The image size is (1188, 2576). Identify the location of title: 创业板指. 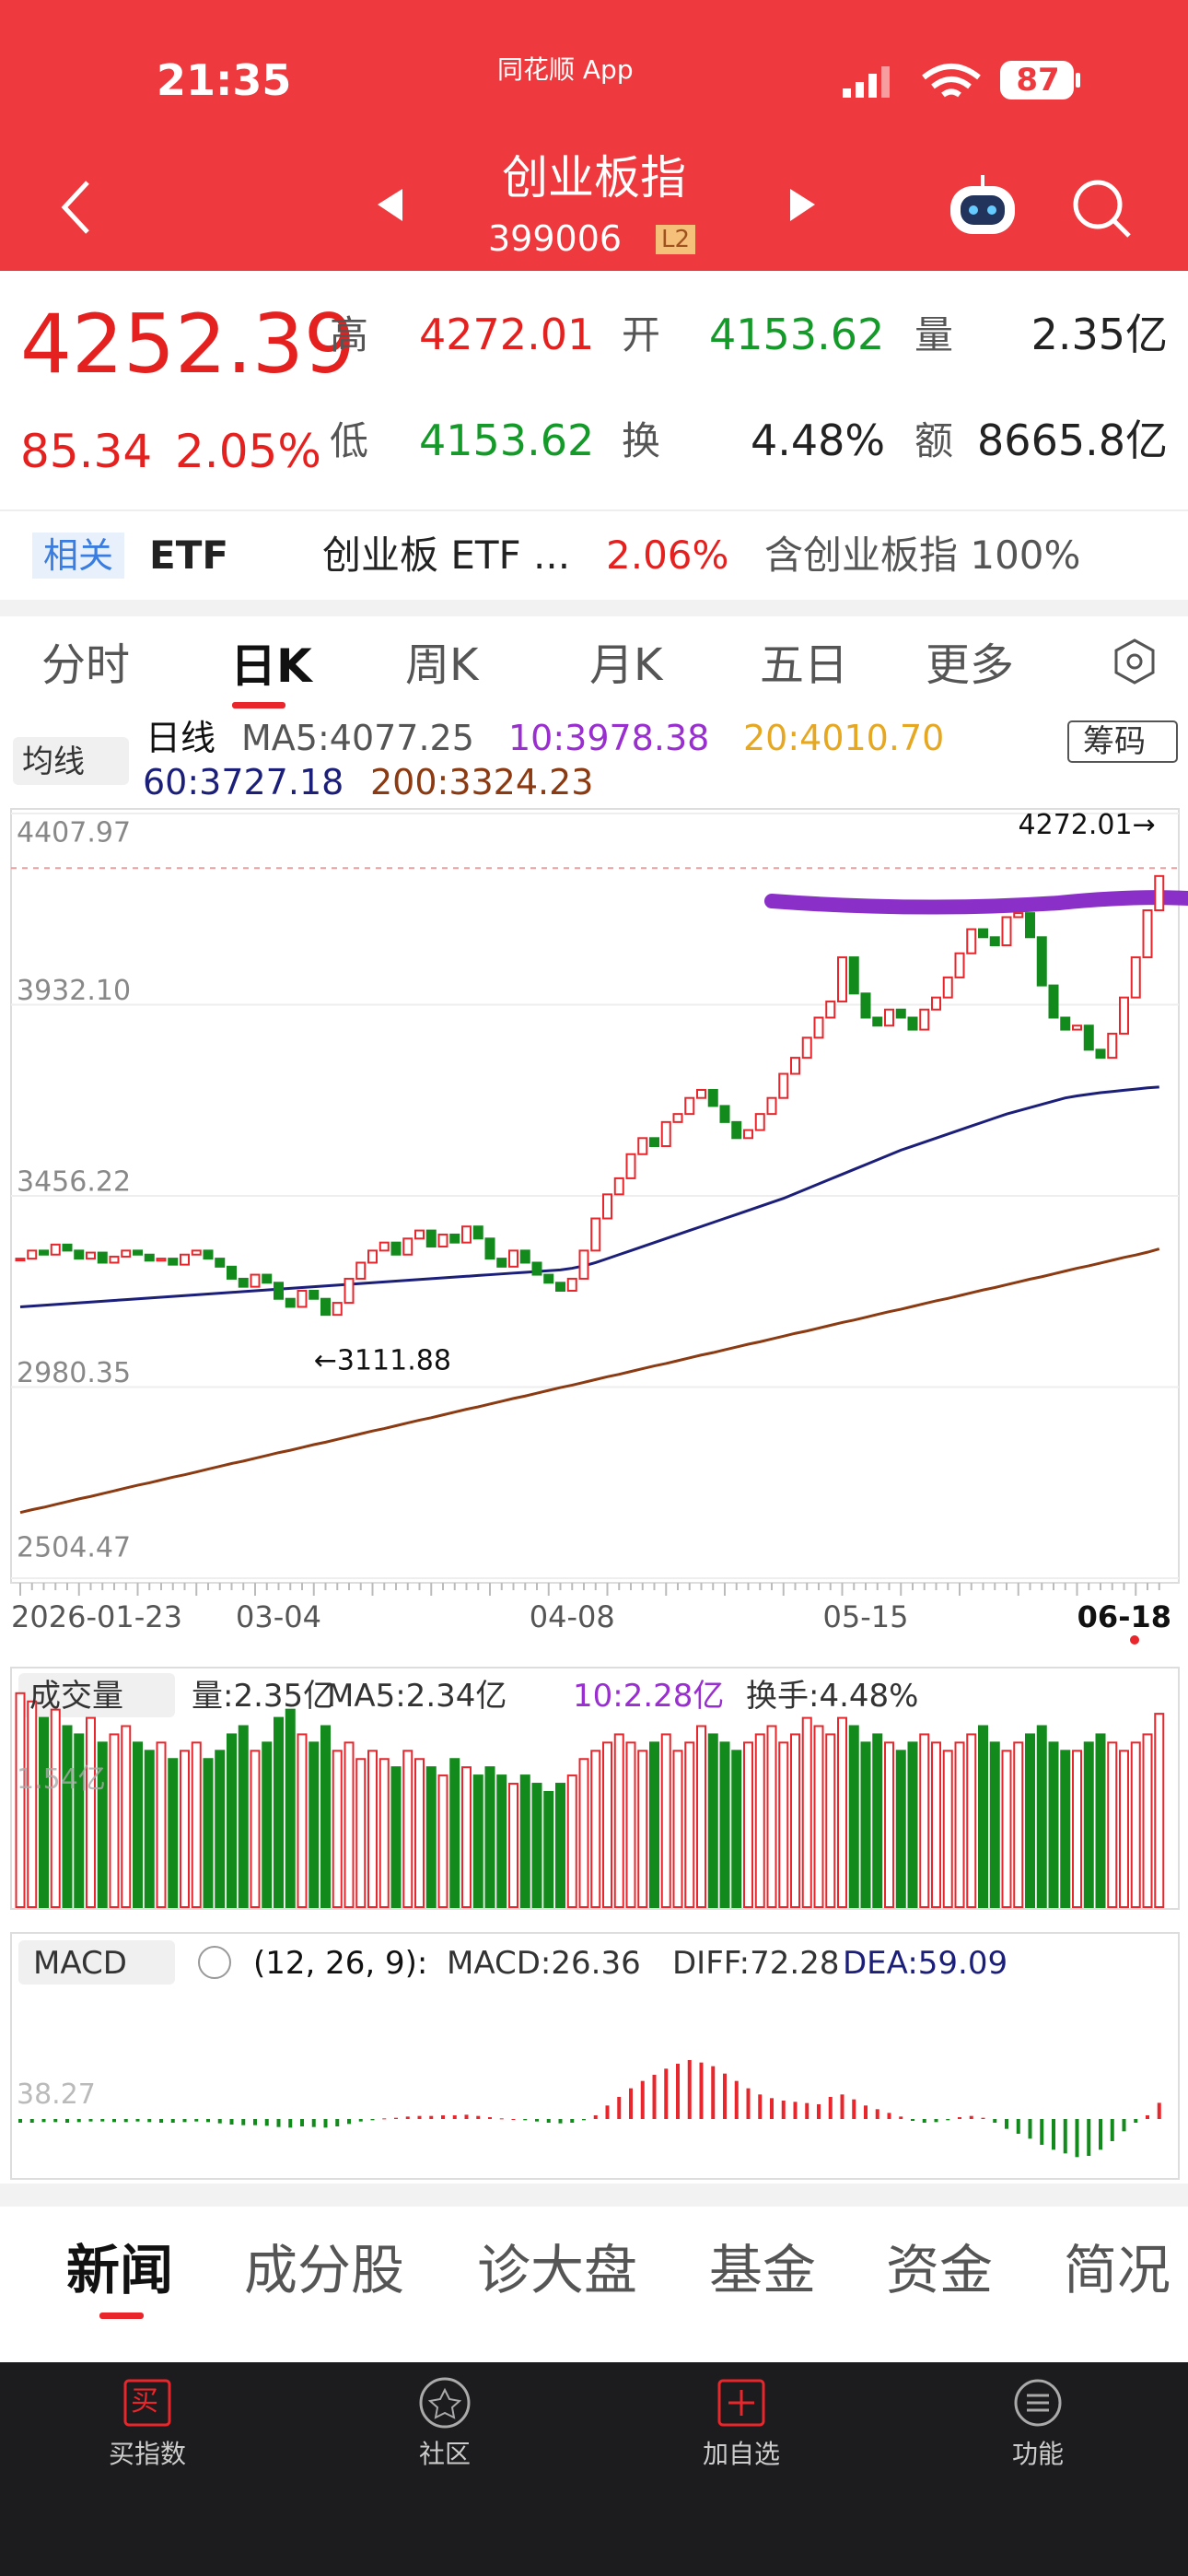
(594, 178).